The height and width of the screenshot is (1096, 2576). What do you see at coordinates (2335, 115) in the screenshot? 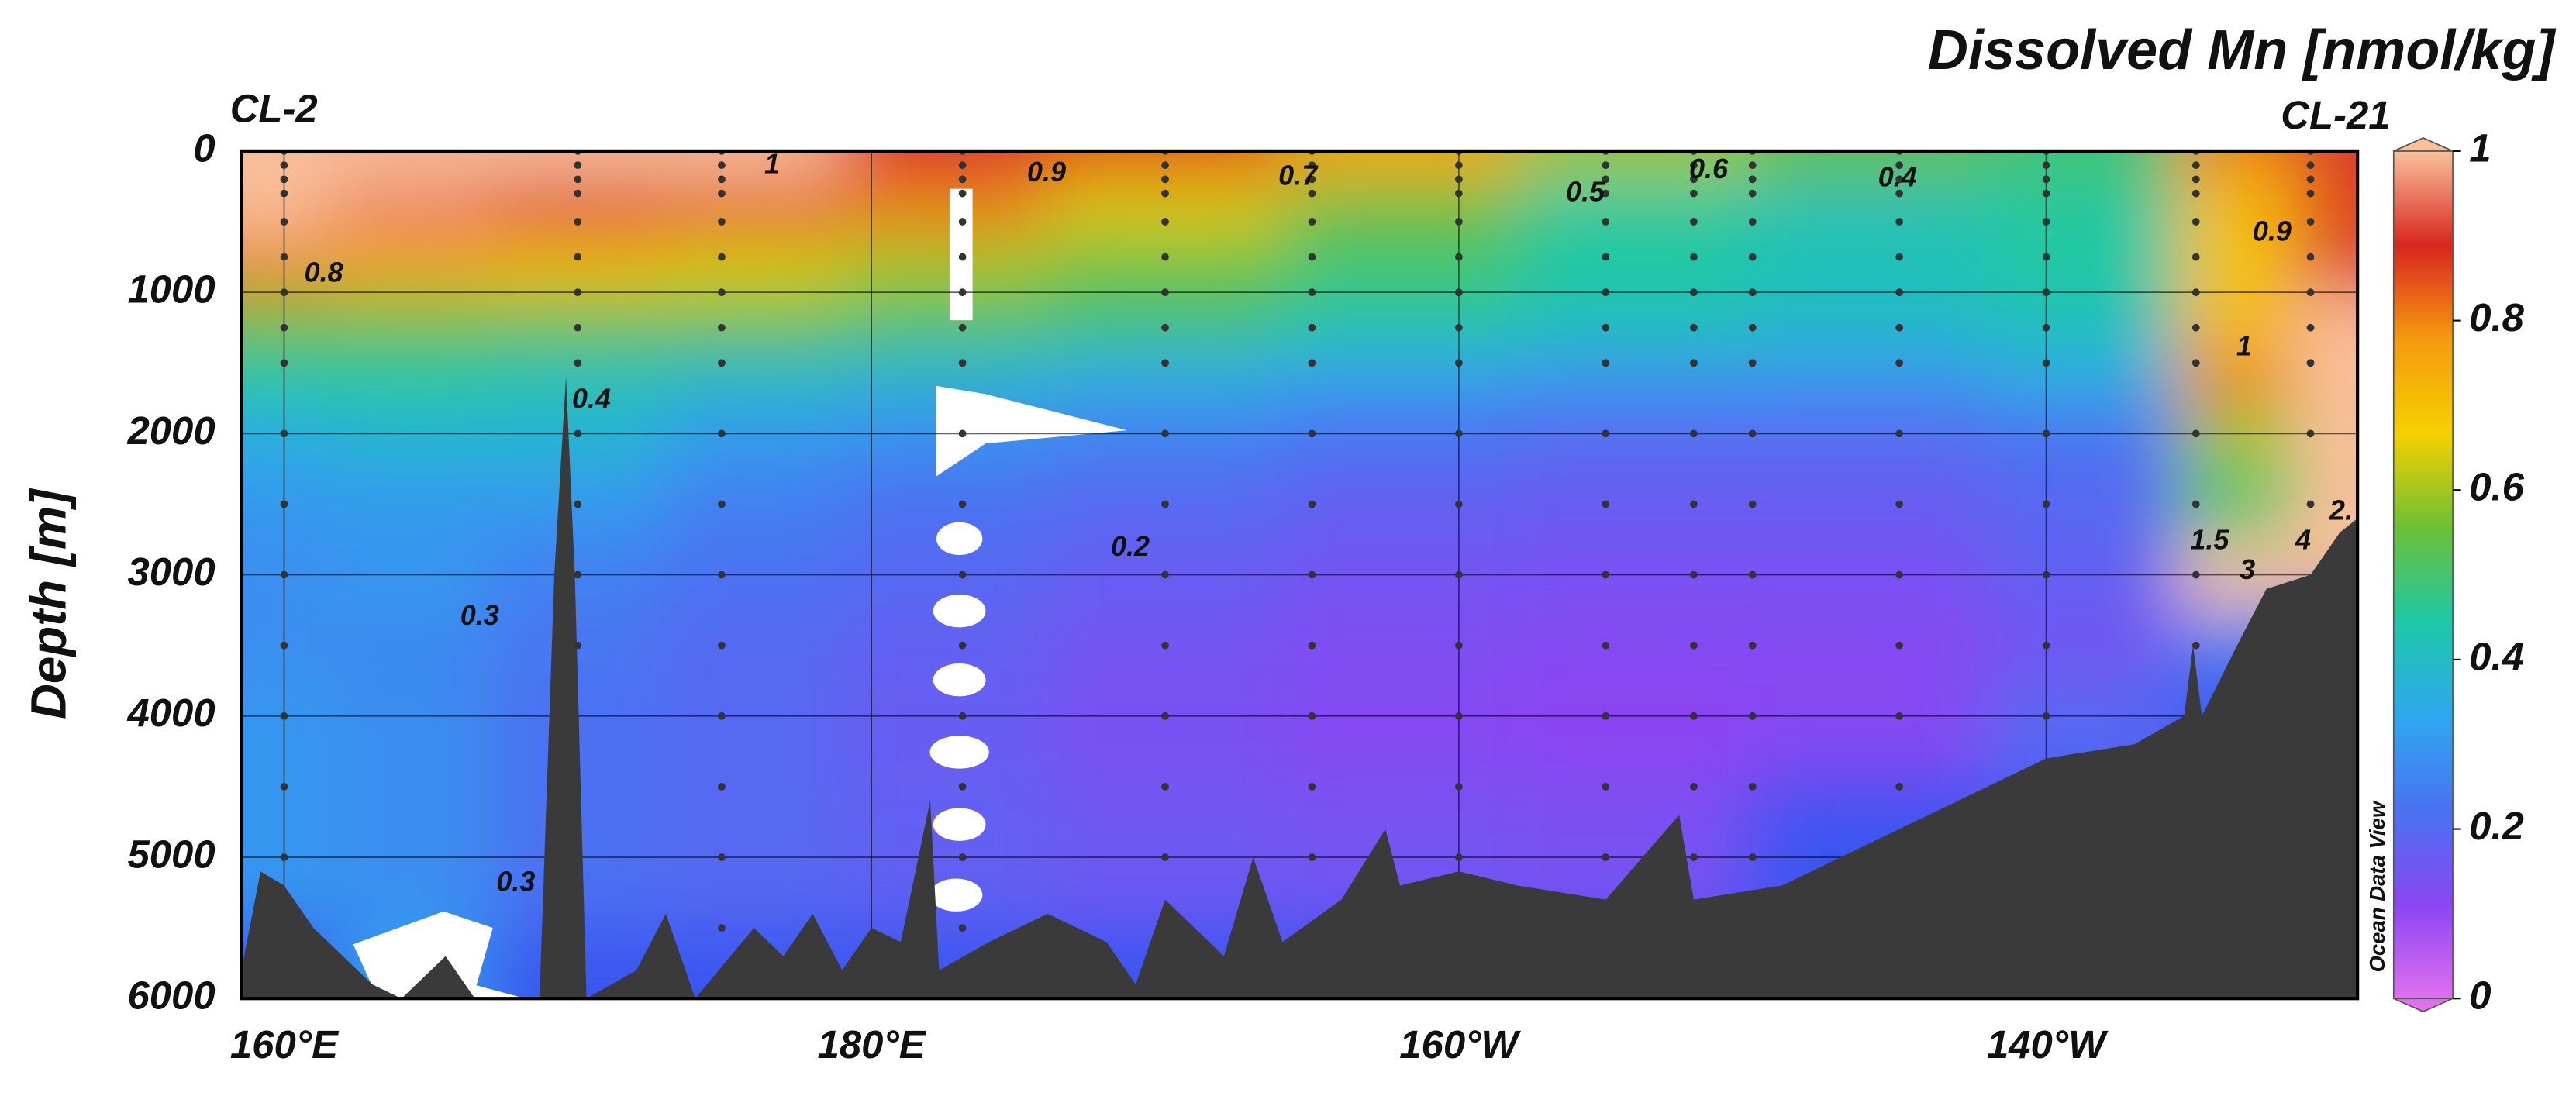
I see `station-label: CL-21` at bounding box center [2335, 115].